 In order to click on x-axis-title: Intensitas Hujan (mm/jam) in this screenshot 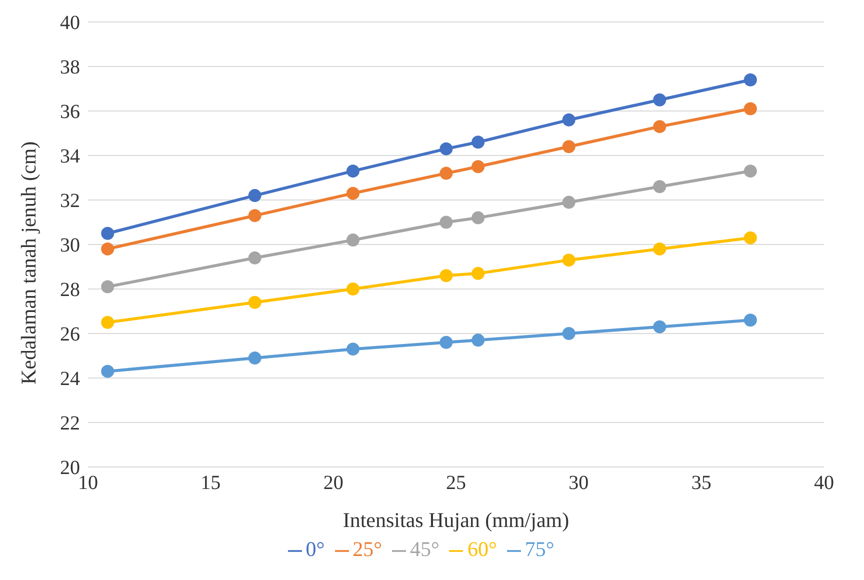, I will do `click(456, 520)`.